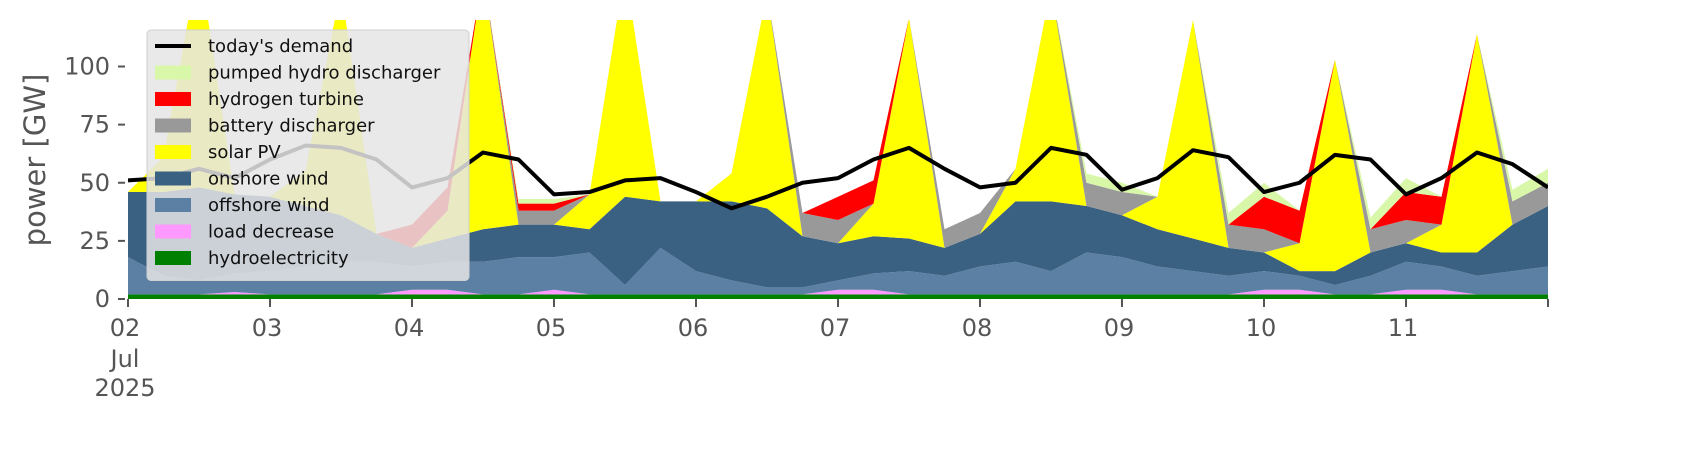  I want to click on y-tick-label: 75, so click(94, 125).